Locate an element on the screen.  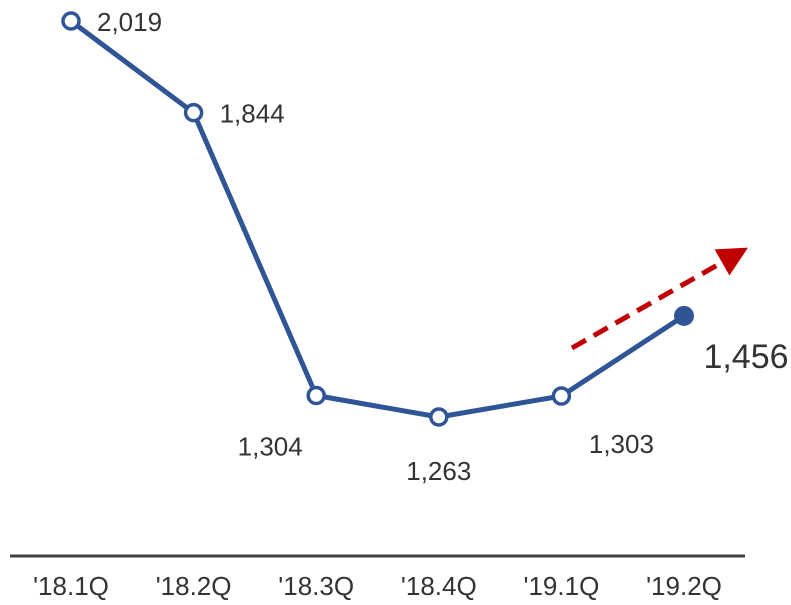
data-label: 2,019 is located at coordinates (129, 22).